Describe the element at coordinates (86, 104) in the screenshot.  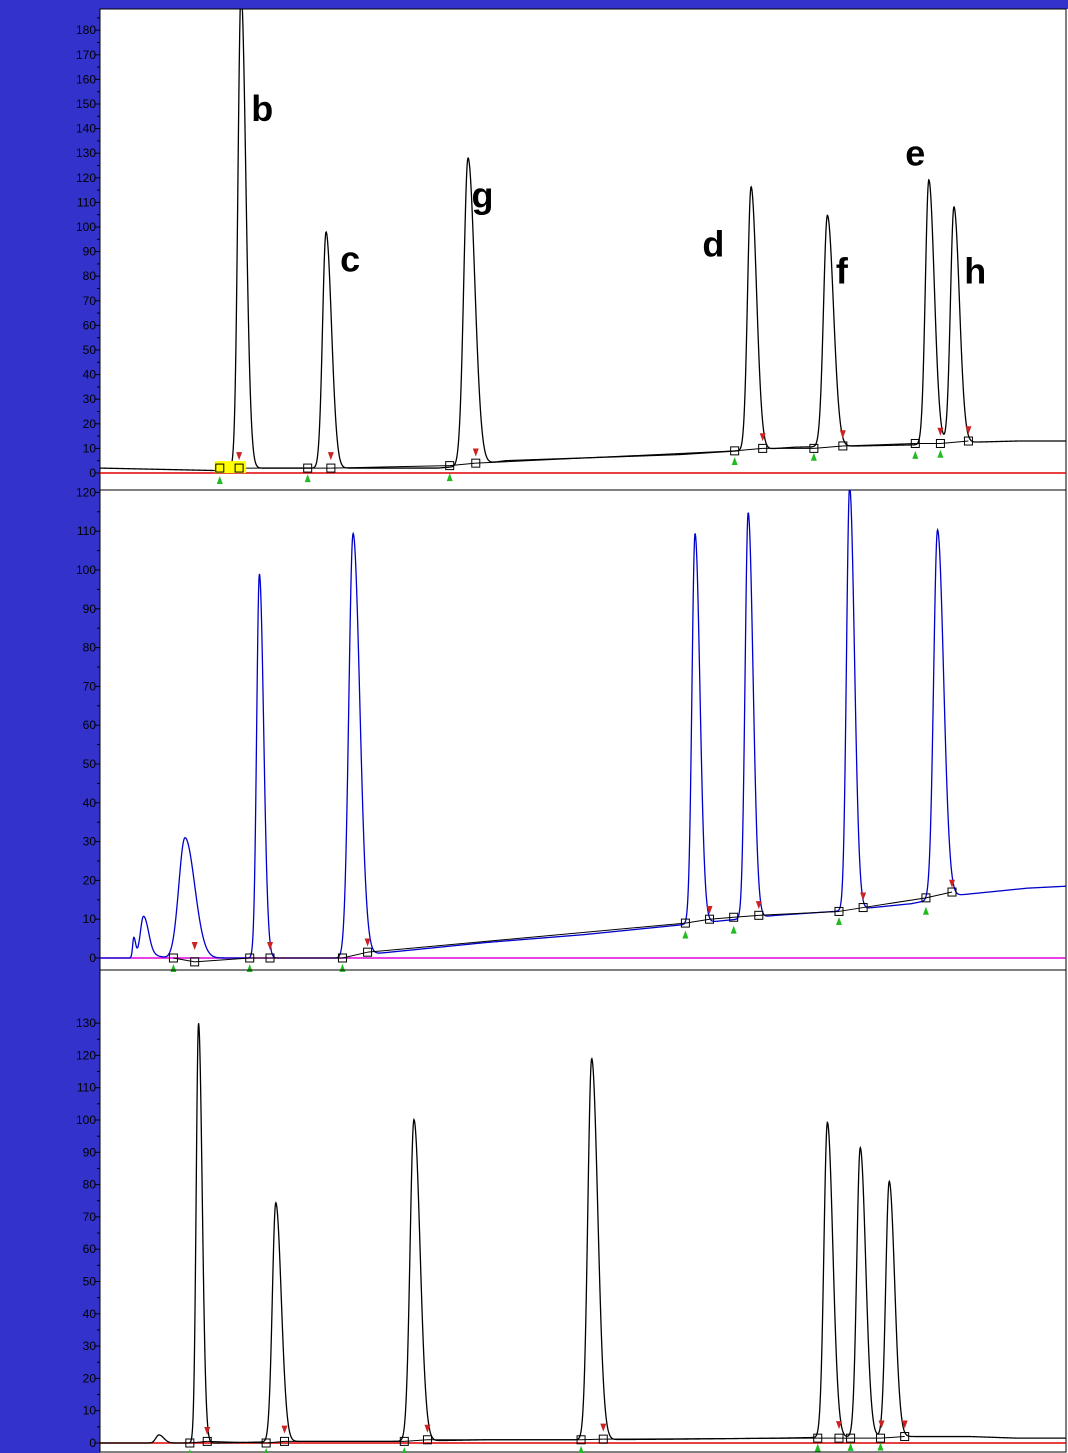
I see `y-tick-label: 150` at that location.